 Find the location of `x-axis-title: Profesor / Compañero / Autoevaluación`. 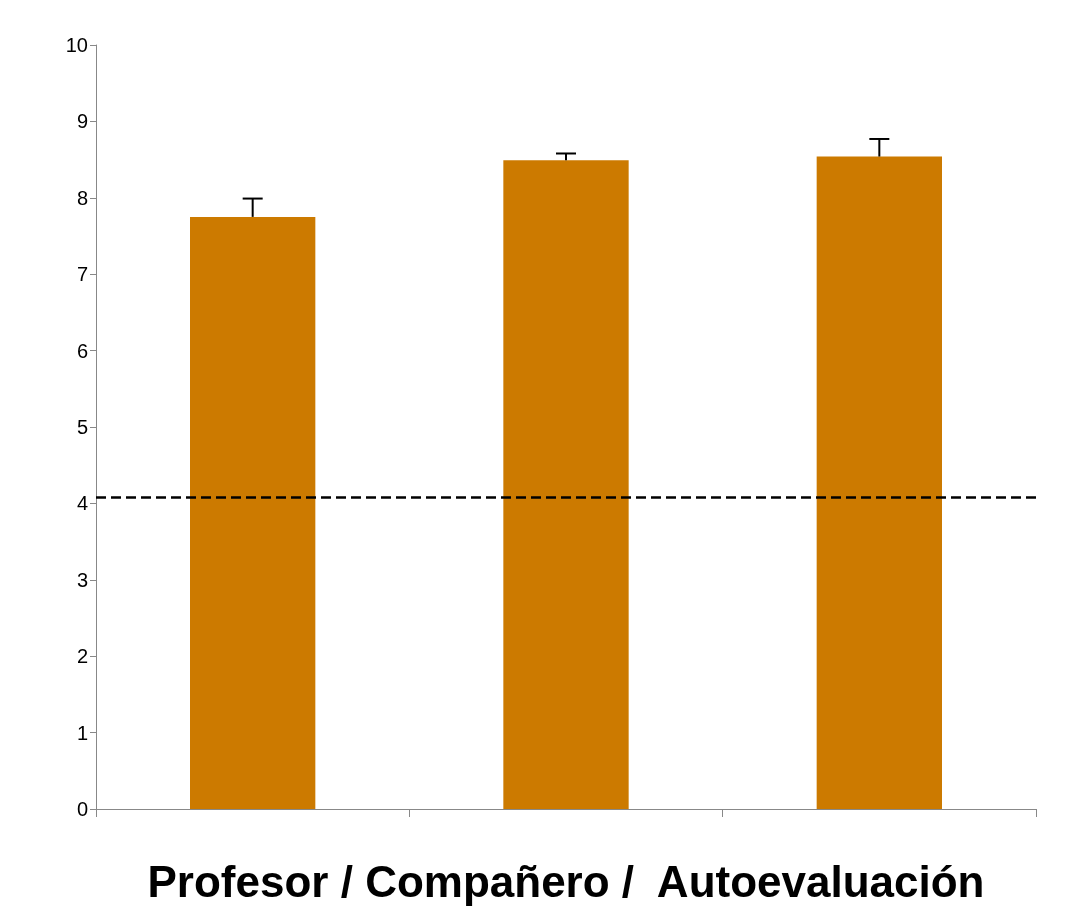

x-axis-title: Profesor / Compañero / Autoevaluación is located at coordinates (566, 881).